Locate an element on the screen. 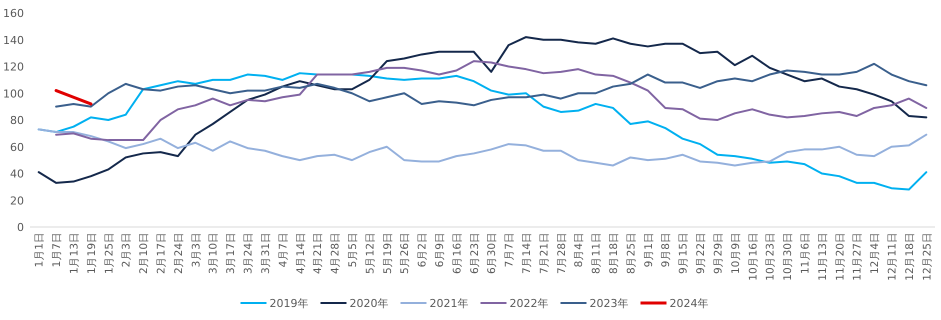 This screenshot has height=320, width=941. legend-label: 2021年 is located at coordinates (449, 303).